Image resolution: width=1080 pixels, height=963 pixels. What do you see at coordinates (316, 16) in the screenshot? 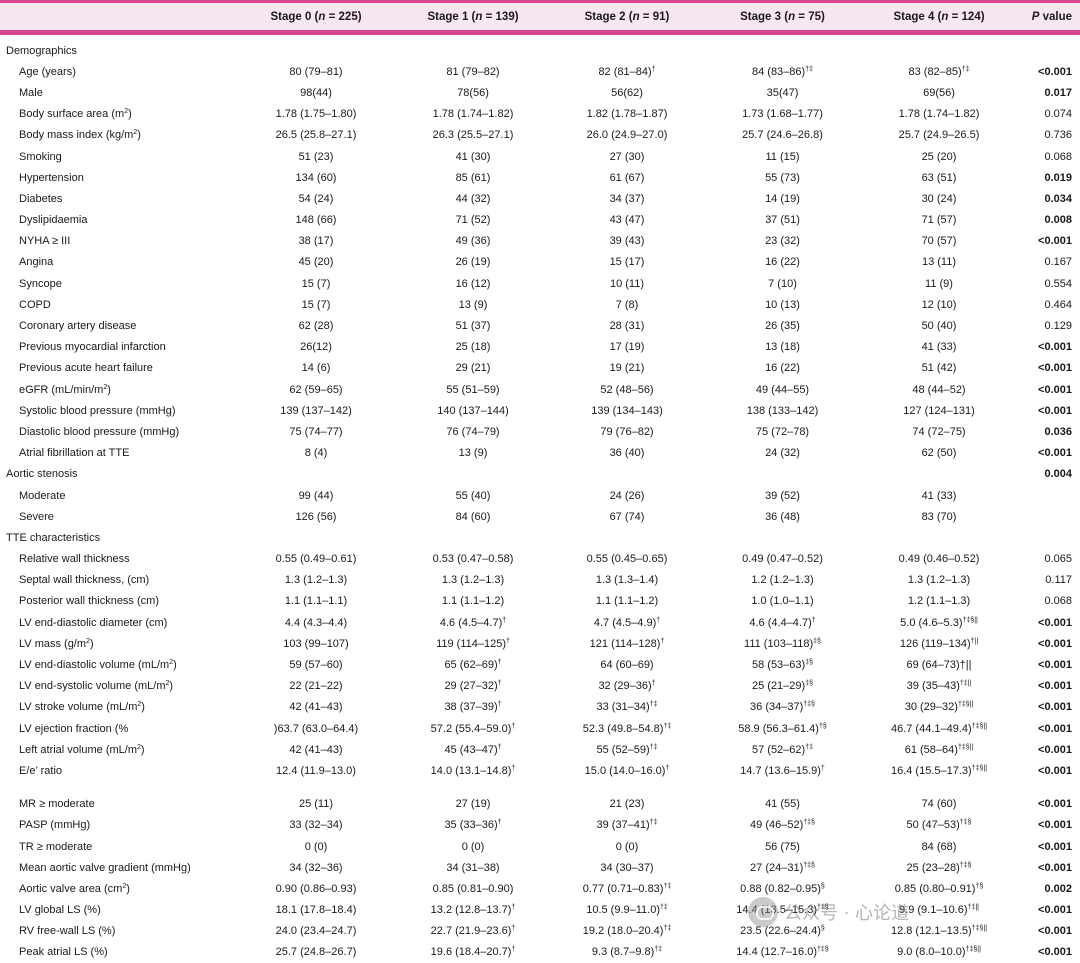
I see `header-stage-0: Stage 0 (n = 225)` at bounding box center [316, 16].